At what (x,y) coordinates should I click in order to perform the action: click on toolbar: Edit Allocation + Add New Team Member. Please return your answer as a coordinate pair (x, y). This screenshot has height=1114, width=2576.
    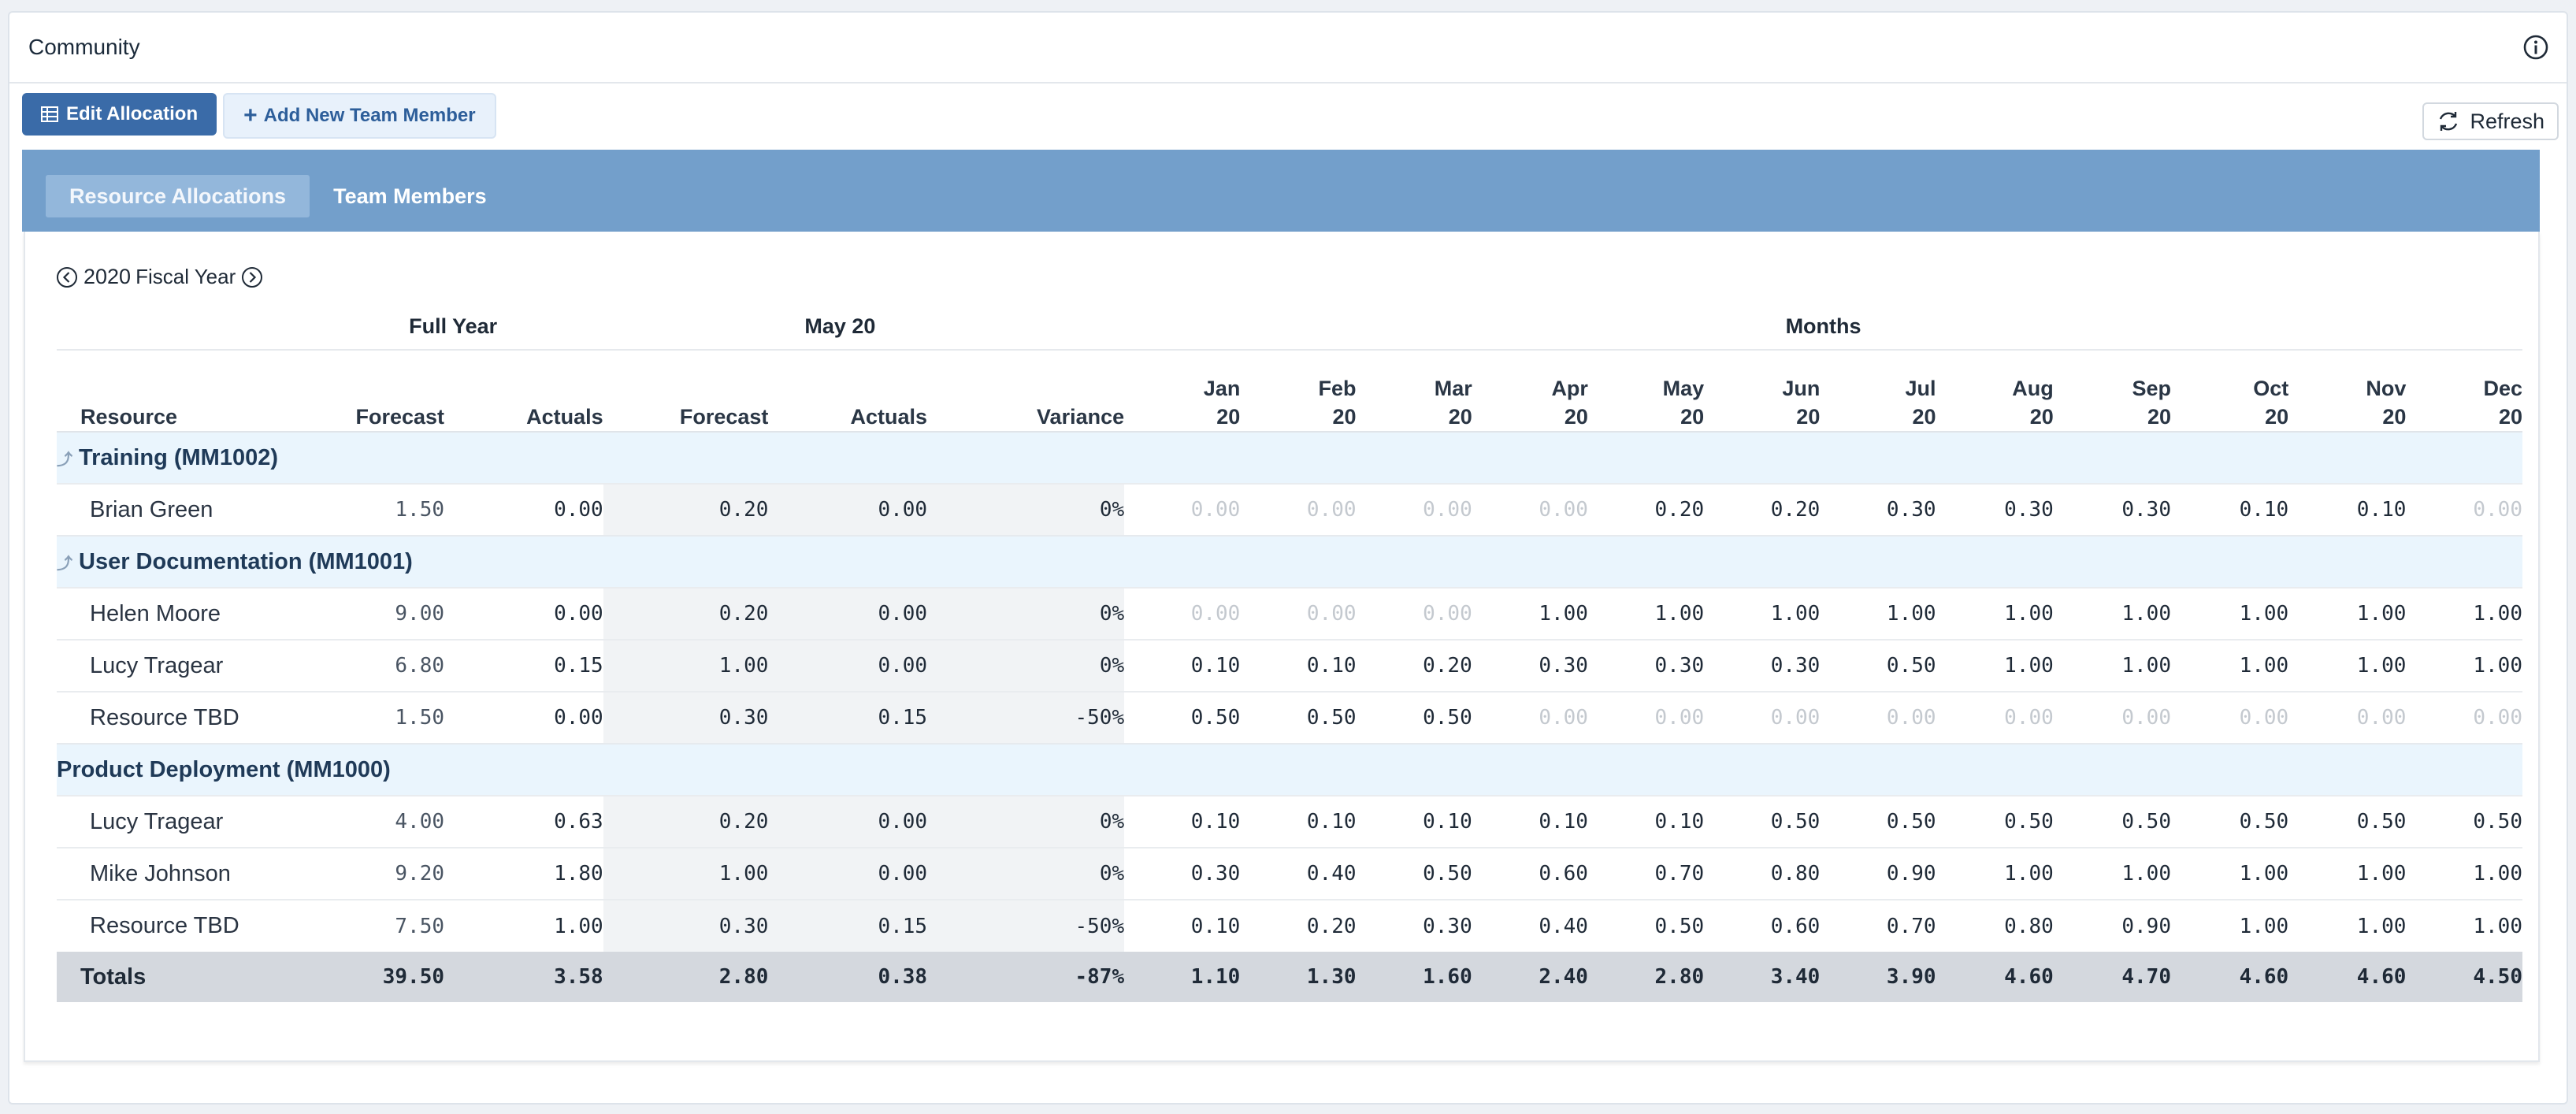
    Looking at the image, I should click on (259, 116).